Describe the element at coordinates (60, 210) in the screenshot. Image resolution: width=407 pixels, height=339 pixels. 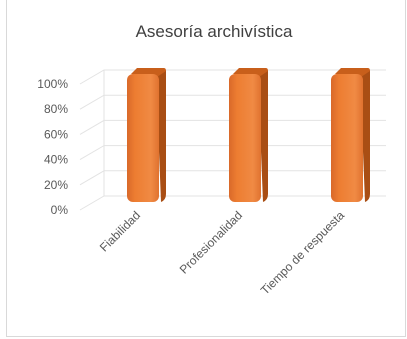
I see `y-tick-label: 0%` at that location.